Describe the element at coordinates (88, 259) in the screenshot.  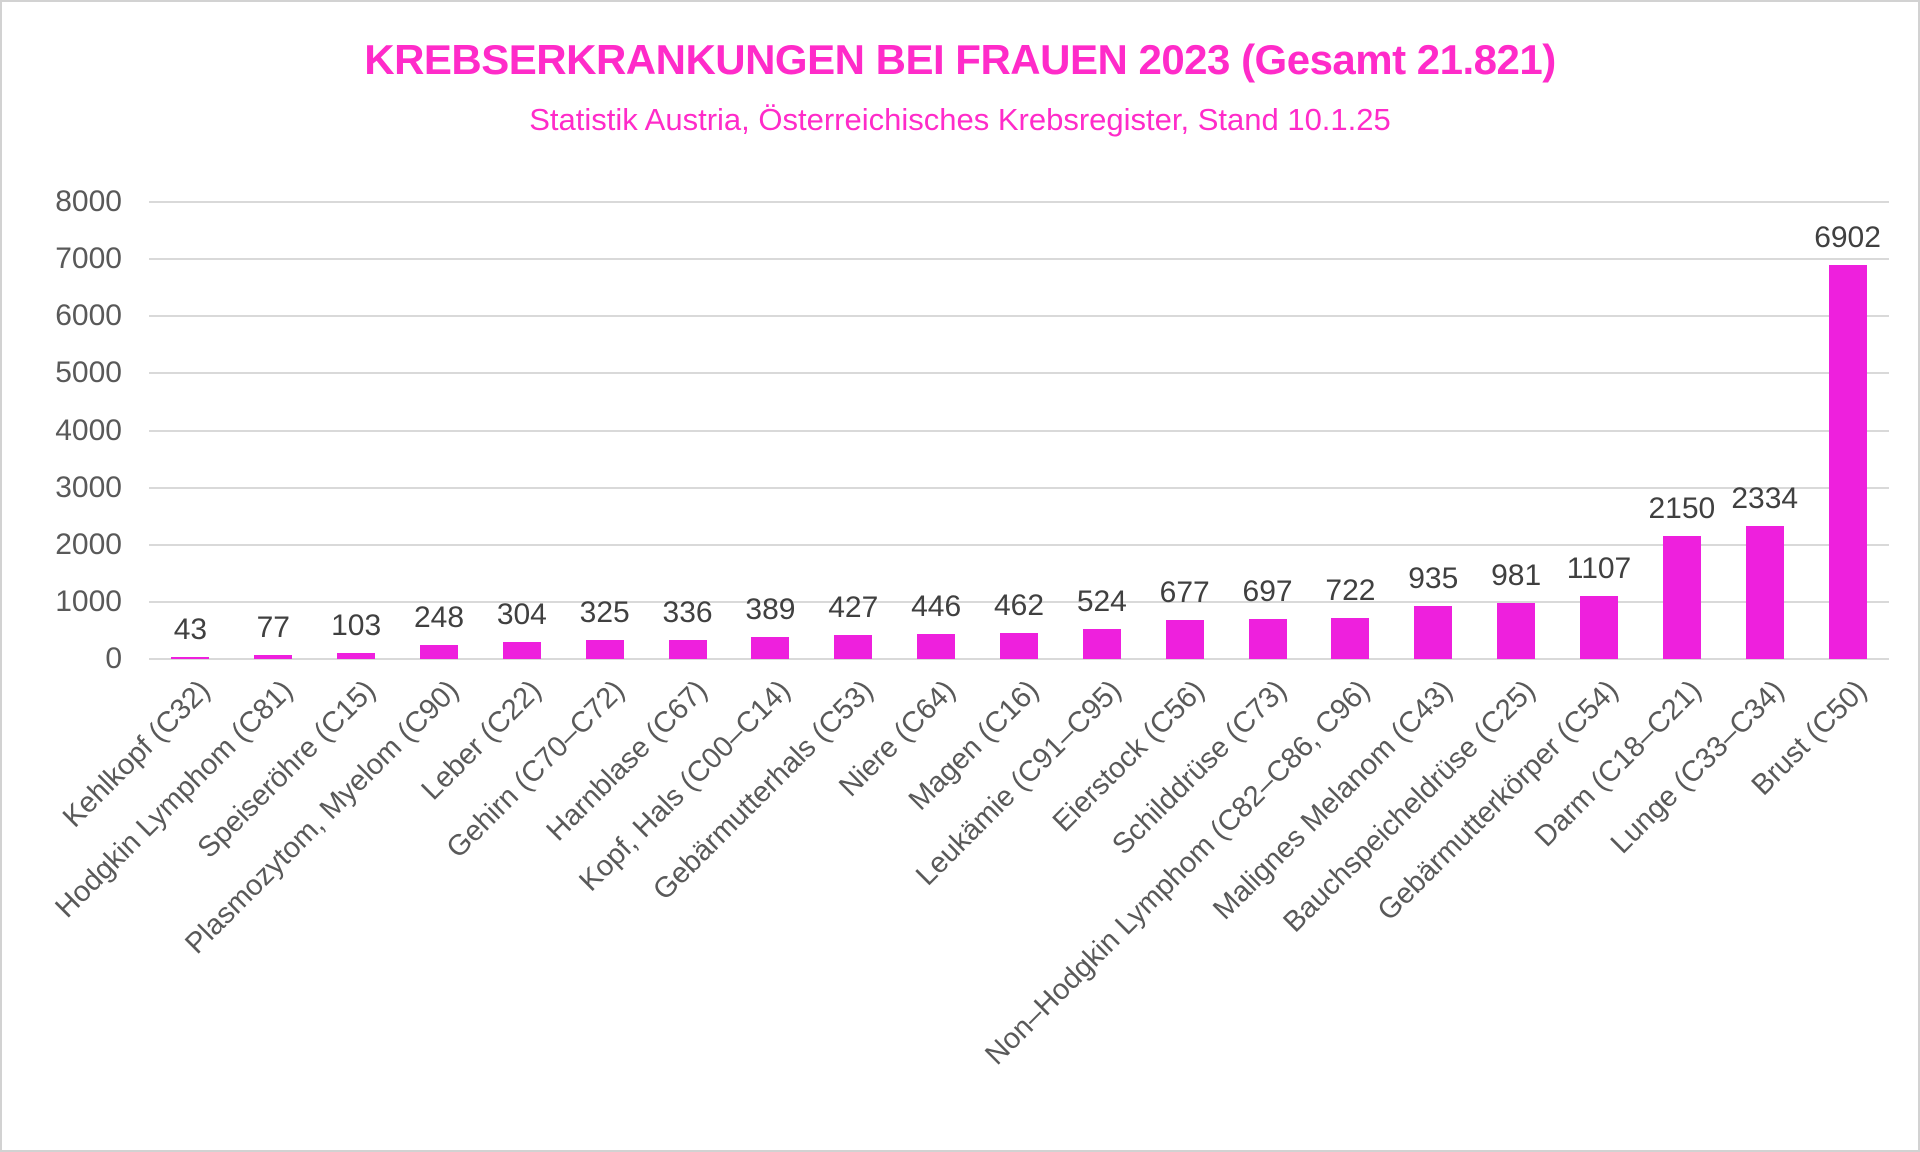
I see `y-axis-tick-label: 7000` at that location.